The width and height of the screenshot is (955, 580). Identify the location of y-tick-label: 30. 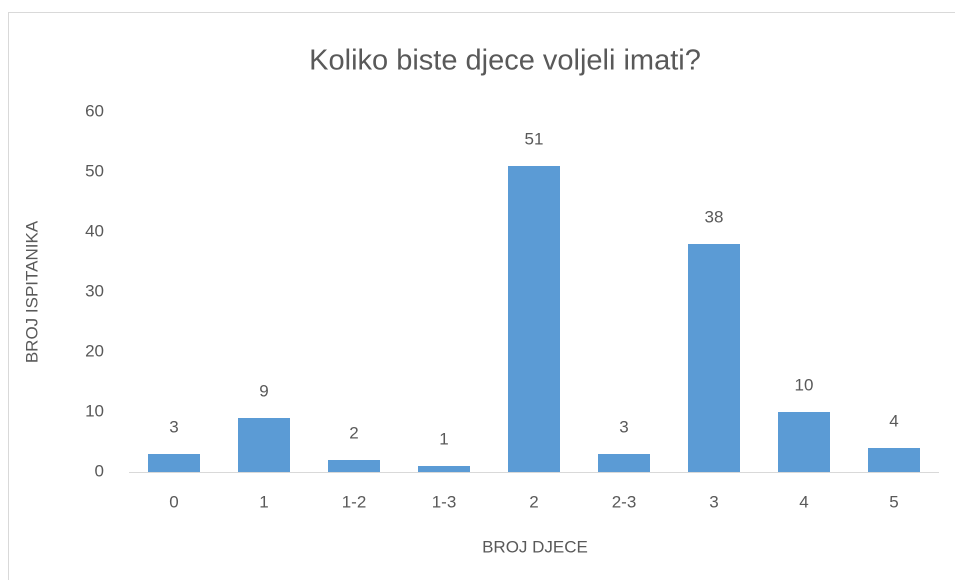
(94, 290).